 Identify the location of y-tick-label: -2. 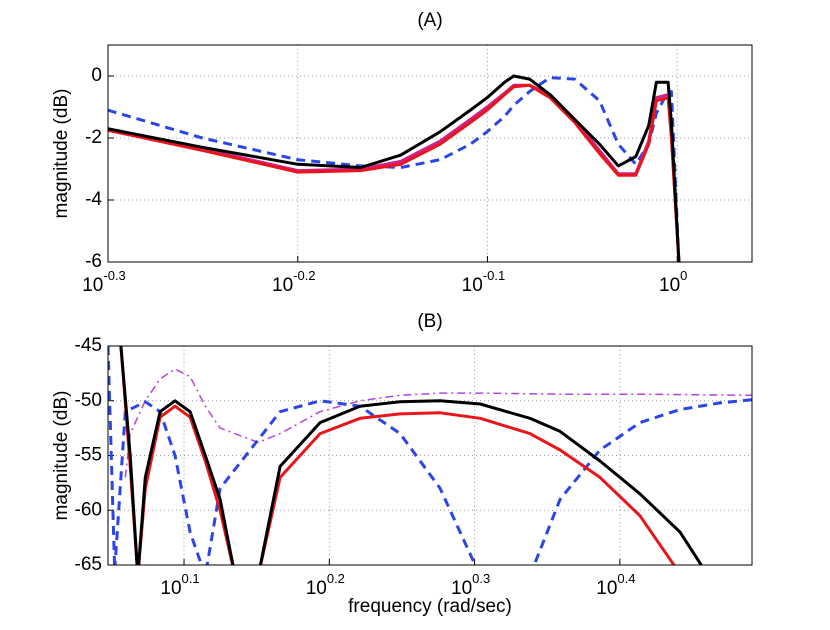
(93, 137).